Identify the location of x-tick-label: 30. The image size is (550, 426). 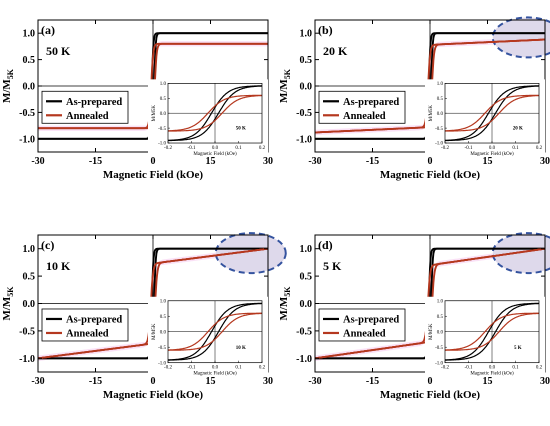
(545, 381).